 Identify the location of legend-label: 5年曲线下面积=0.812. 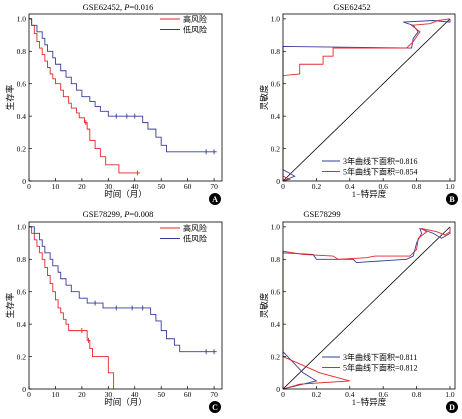
(380, 367).